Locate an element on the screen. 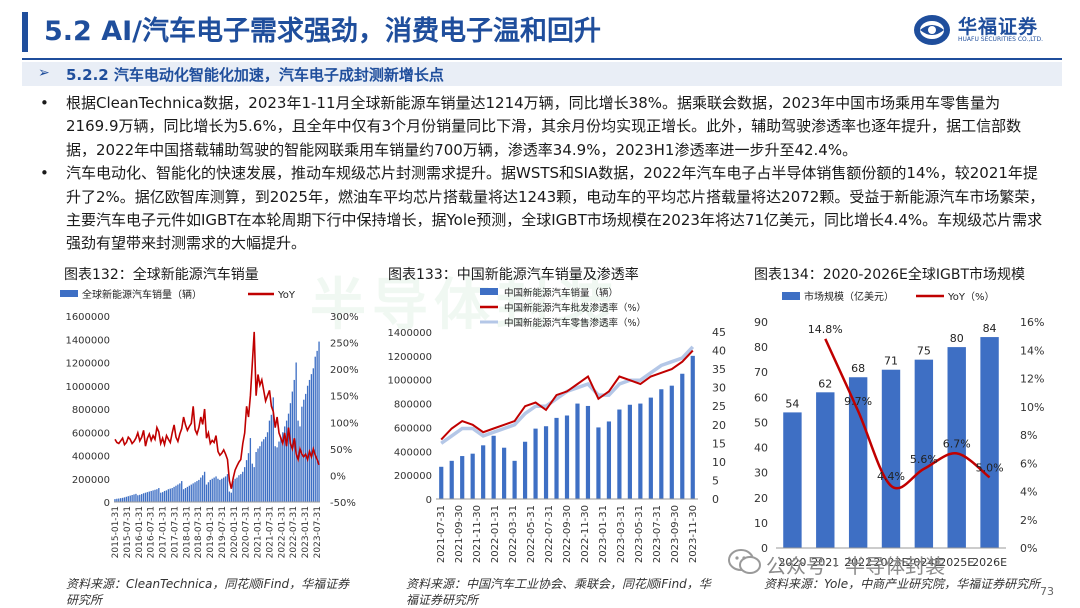 The image size is (1080, 608). y-tick-right: 50% is located at coordinates (341, 450).